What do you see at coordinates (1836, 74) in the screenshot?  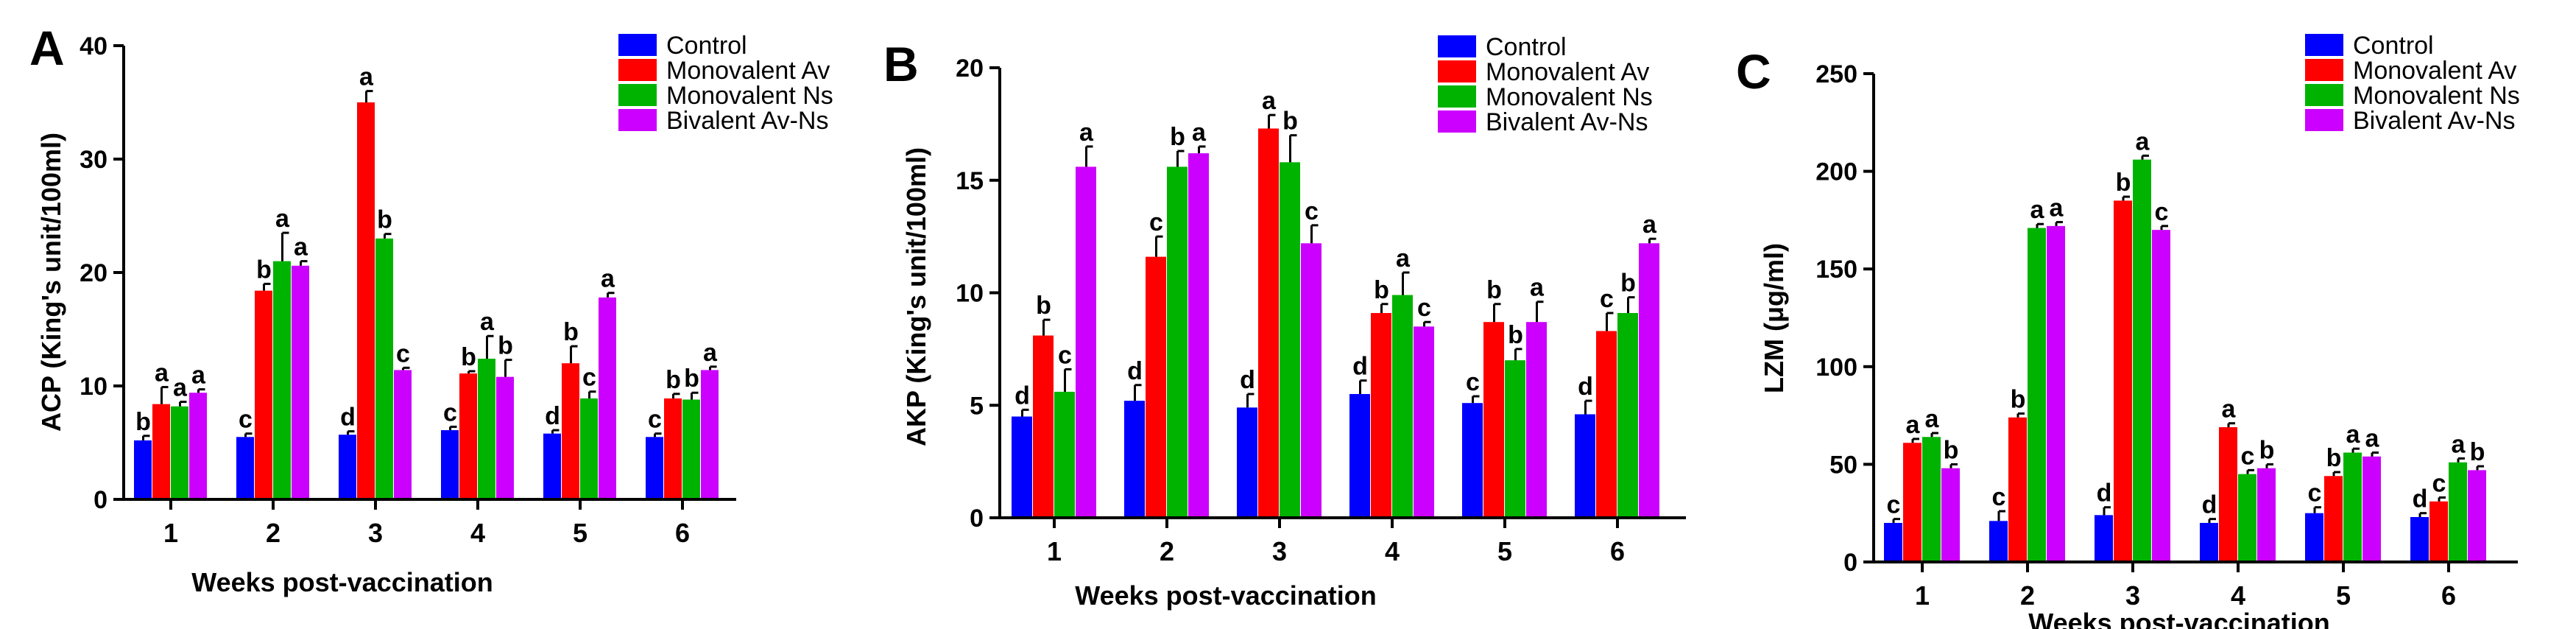 I see `y-tick-label: 250` at bounding box center [1836, 74].